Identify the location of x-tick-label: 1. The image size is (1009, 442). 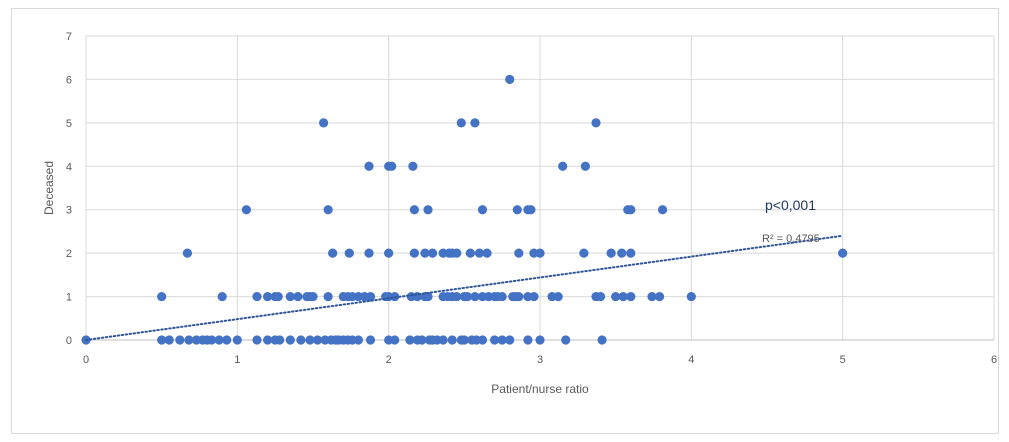
(237, 360).